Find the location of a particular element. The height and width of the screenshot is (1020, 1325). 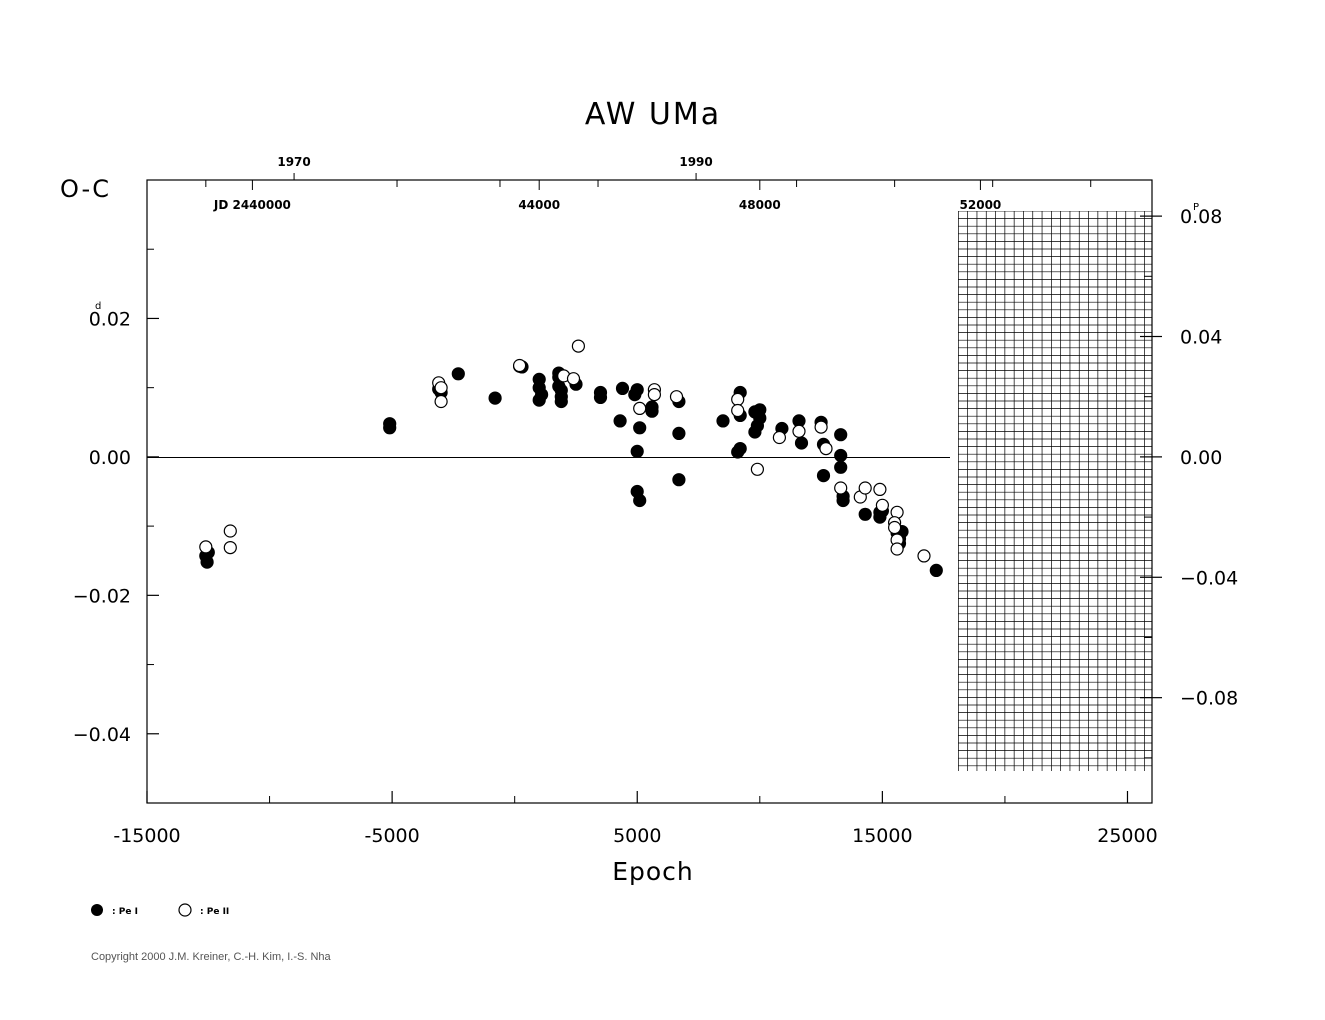

y2-tick-label: 0.08 is located at coordinates (1201, 217).